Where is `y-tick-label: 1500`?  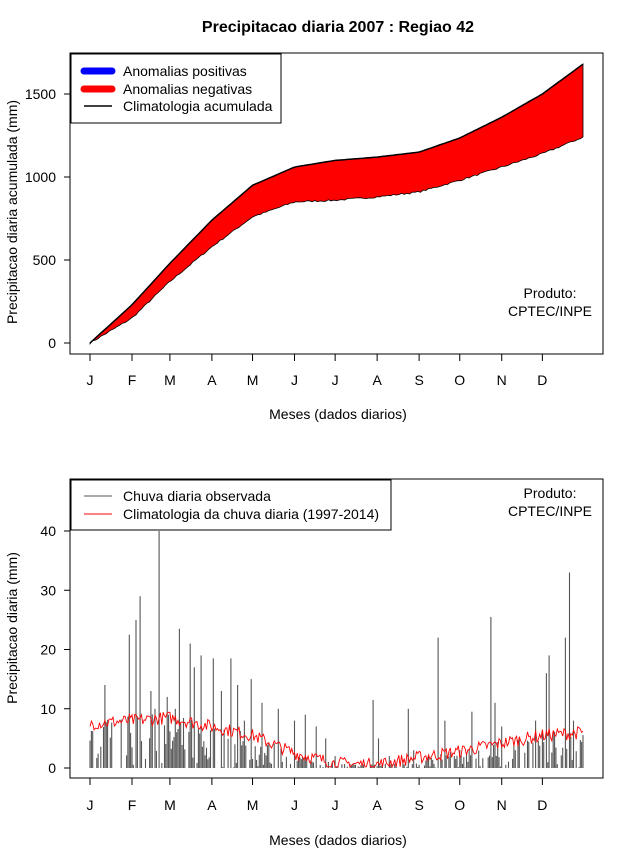 y-tick-label: 1500 is located at coordinates (40, 94).